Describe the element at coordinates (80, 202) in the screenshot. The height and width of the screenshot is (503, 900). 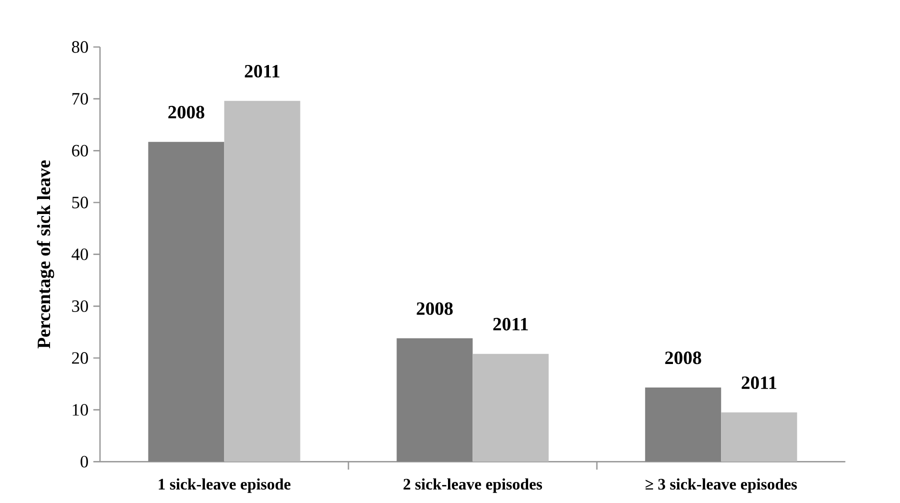
I see `y-tick-label: 50` at that location.